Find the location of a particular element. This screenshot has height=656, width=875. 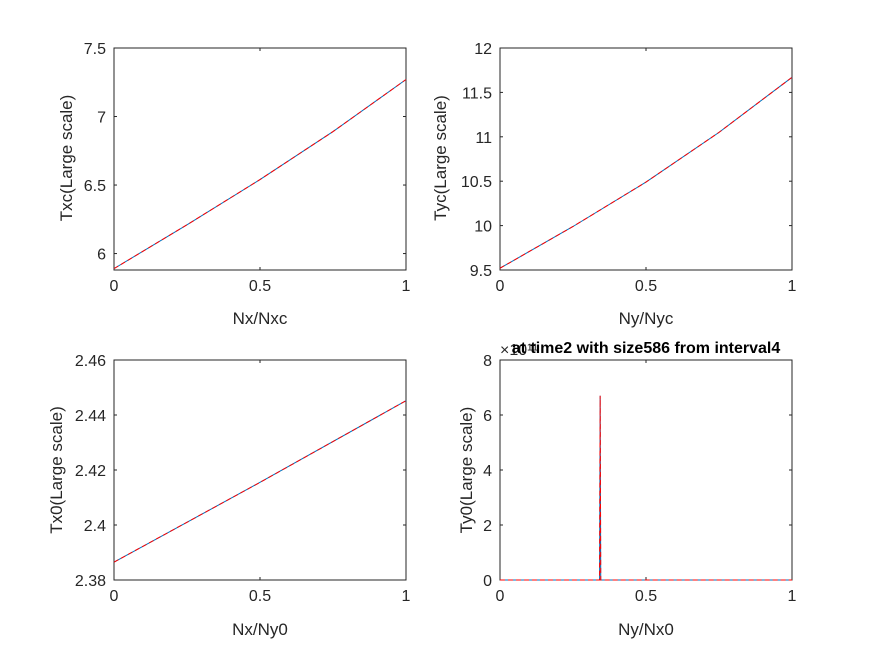

subplot-tyc-ytick-label: 12 is located at coordinates (483, 49).